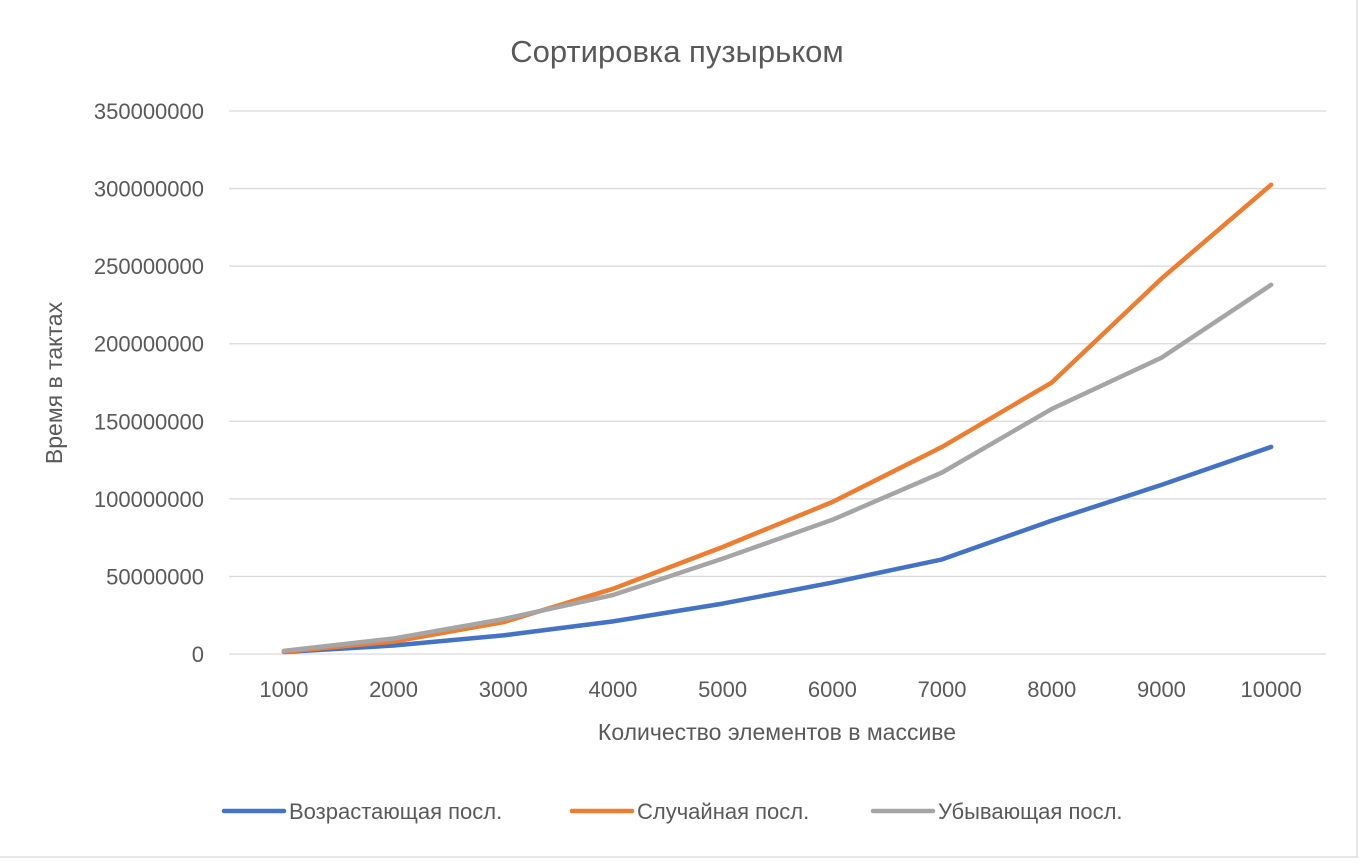 This screenshot has width=1362, height=865. I want to click on legend-label-3: Убывающая посл., so click(1030, 811).